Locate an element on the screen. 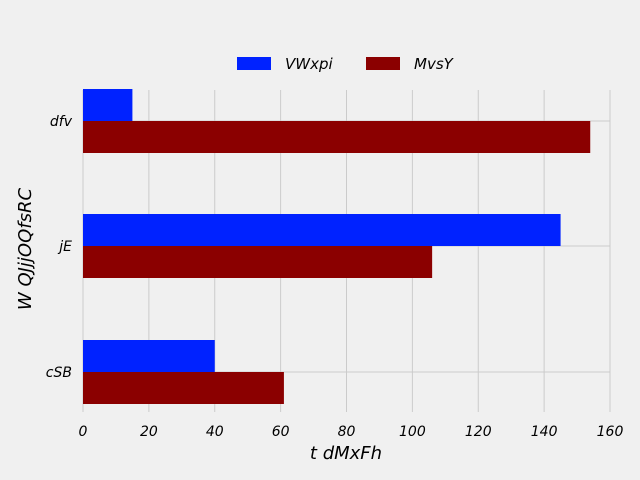  x-tick-label: 0 is located at coordinates (83, 432).